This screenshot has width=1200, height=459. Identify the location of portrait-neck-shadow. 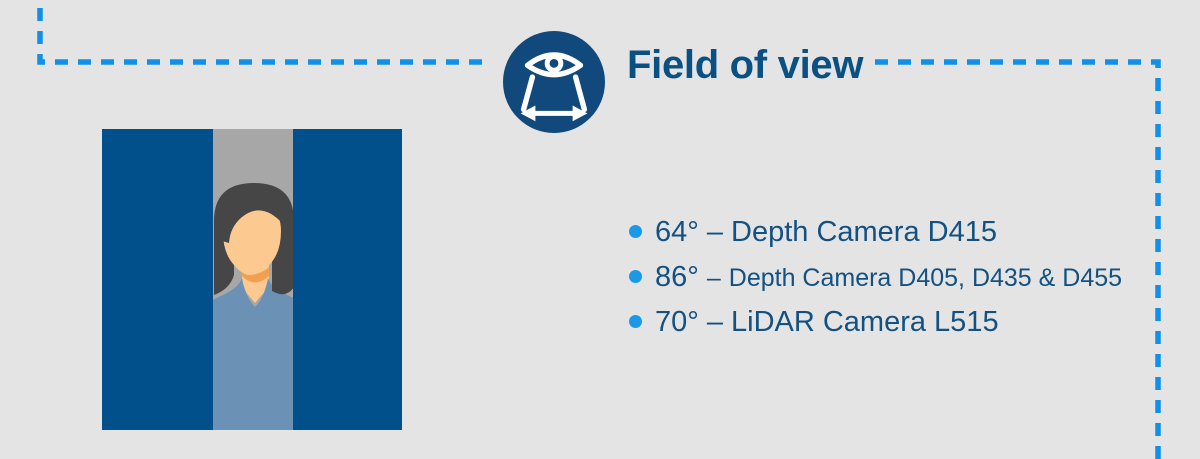
(255, 275).